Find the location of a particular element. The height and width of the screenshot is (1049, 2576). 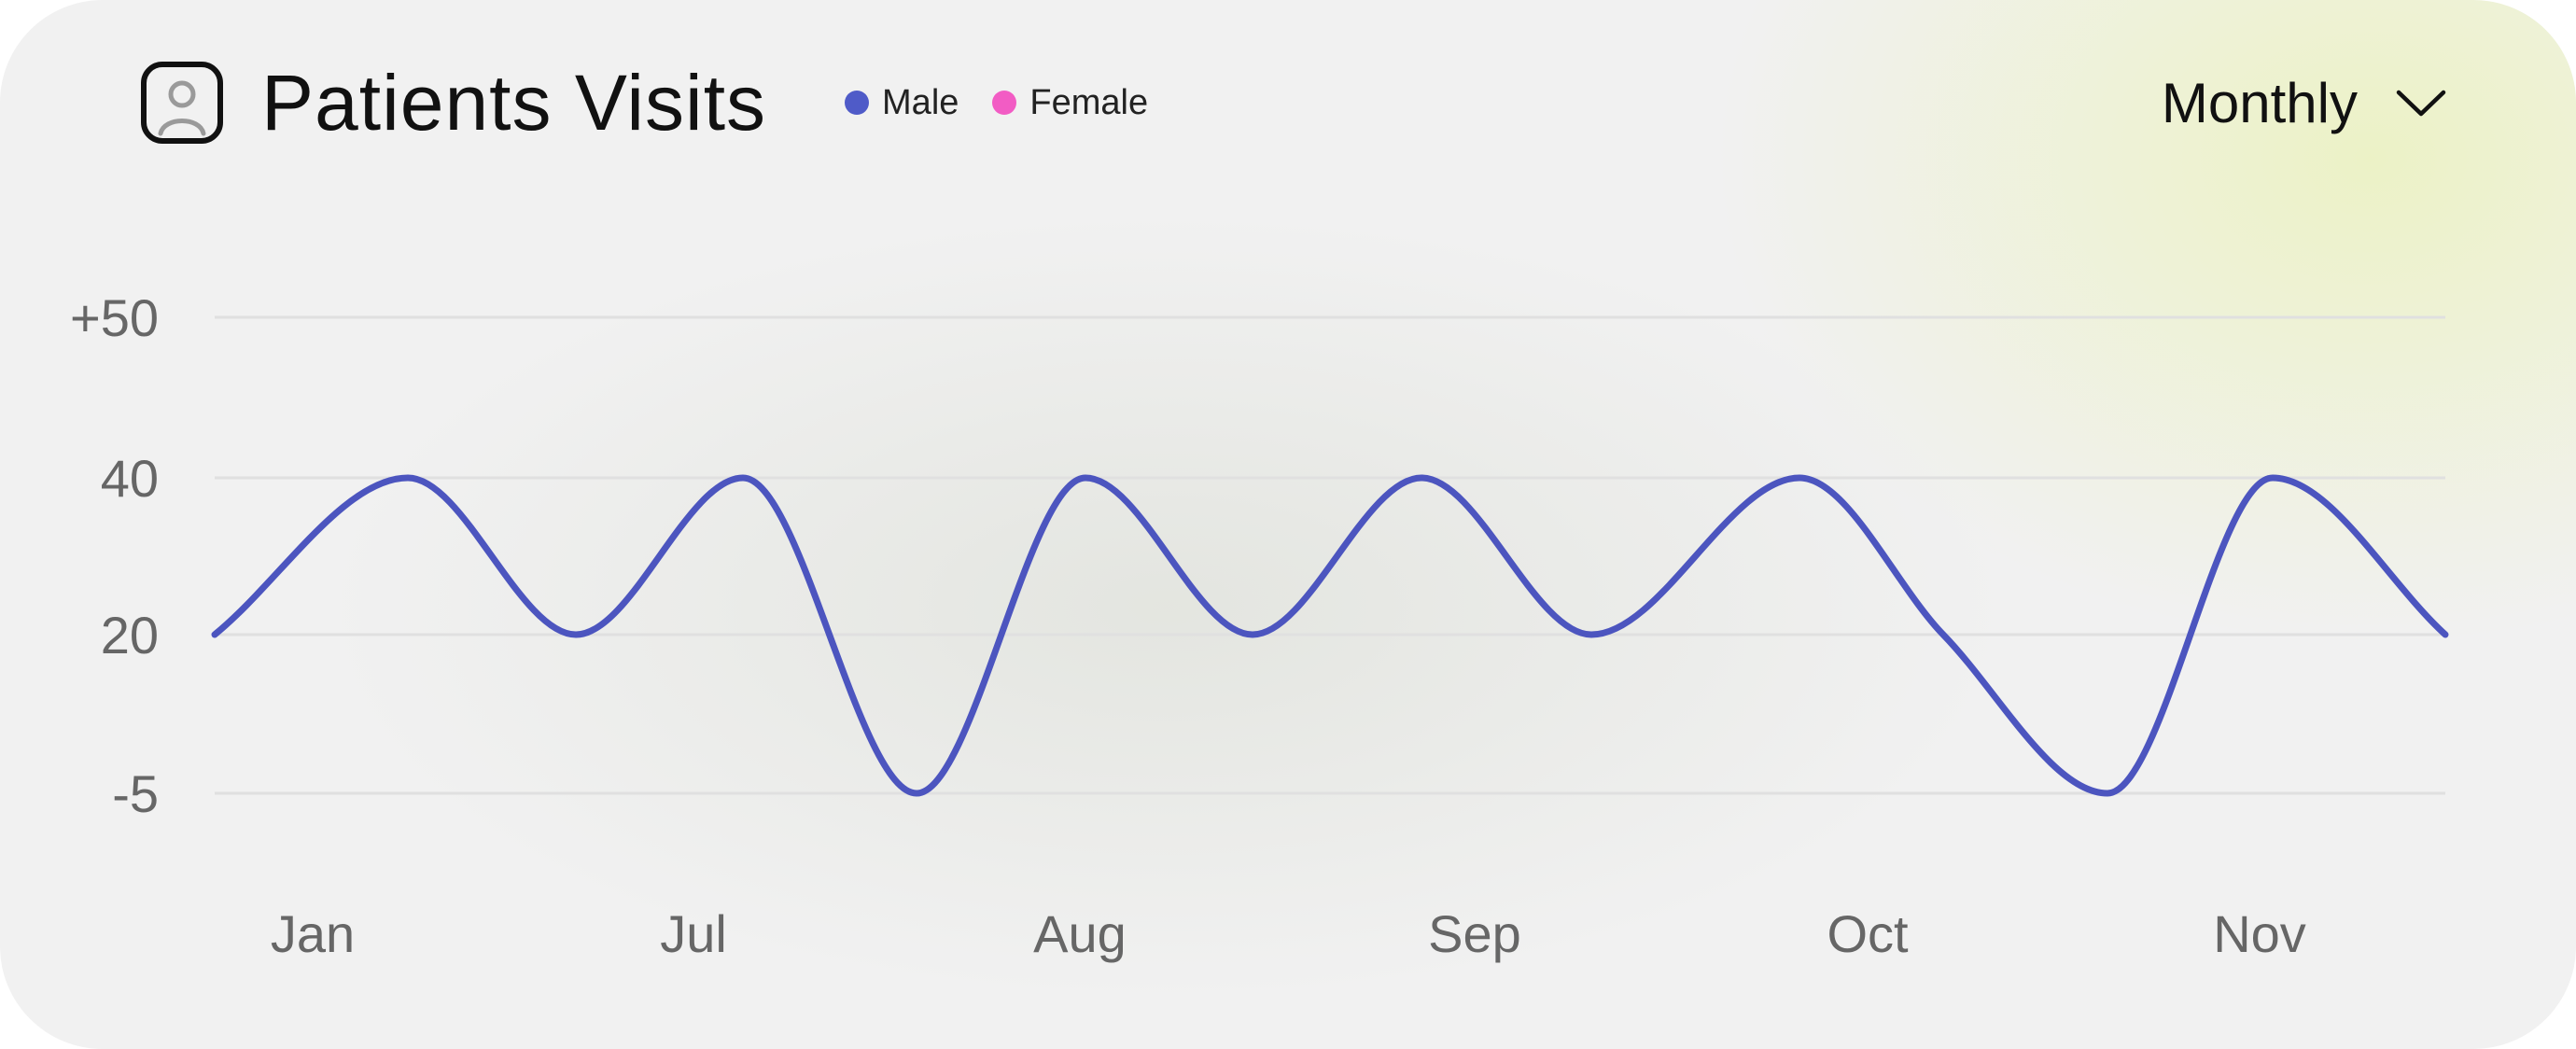

x-tick-label: Jan is located at coordinates (313, 934).